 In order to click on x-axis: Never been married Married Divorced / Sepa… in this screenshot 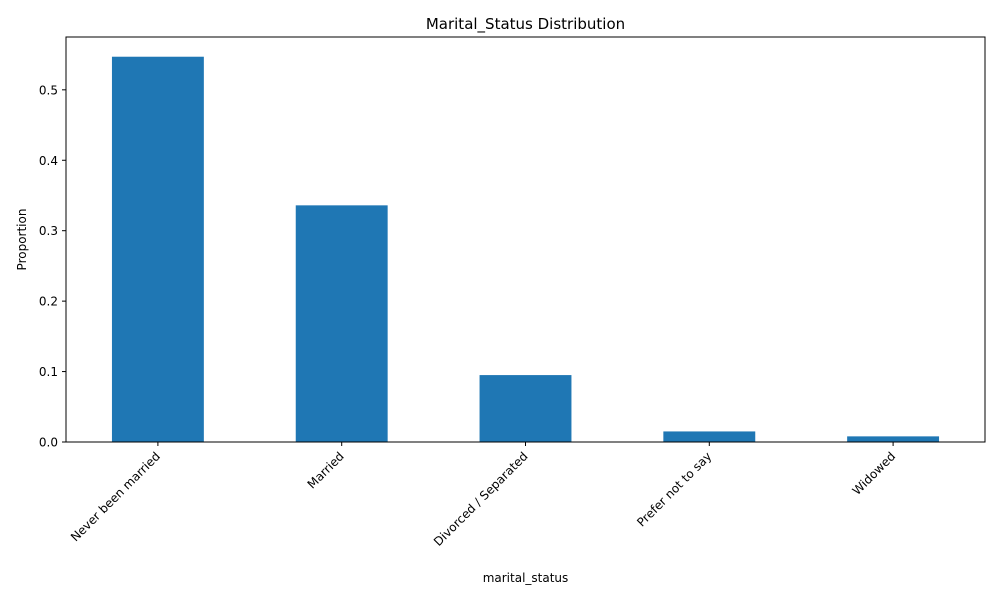, I will do `click(483, 495)`.